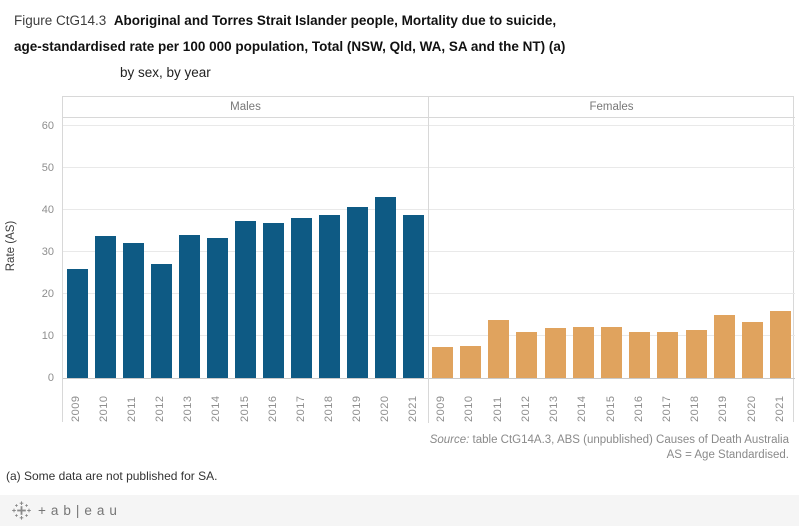 This screenshot has height=526, width=799. What do you see at coordinates (582, 408) in the screenshot?
I see `year-label-females-2014: 2014` at bounding box center [582, 408].